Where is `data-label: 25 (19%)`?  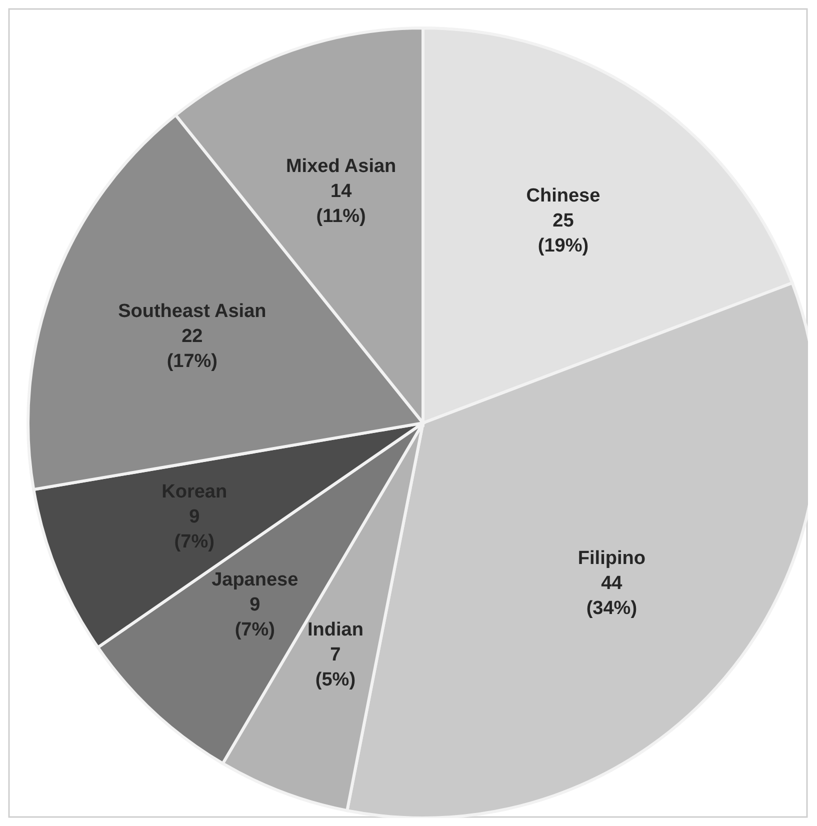 data-label: 25 (19%) is located at coordinates (563, 233).